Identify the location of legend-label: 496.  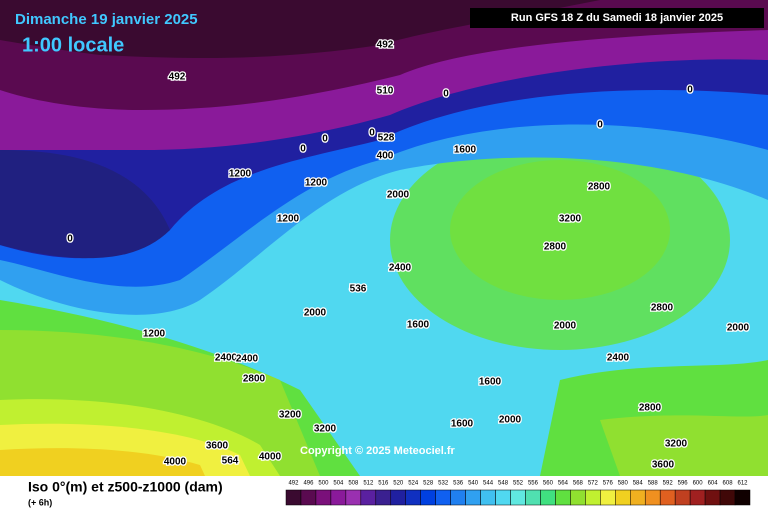
(308, 484).